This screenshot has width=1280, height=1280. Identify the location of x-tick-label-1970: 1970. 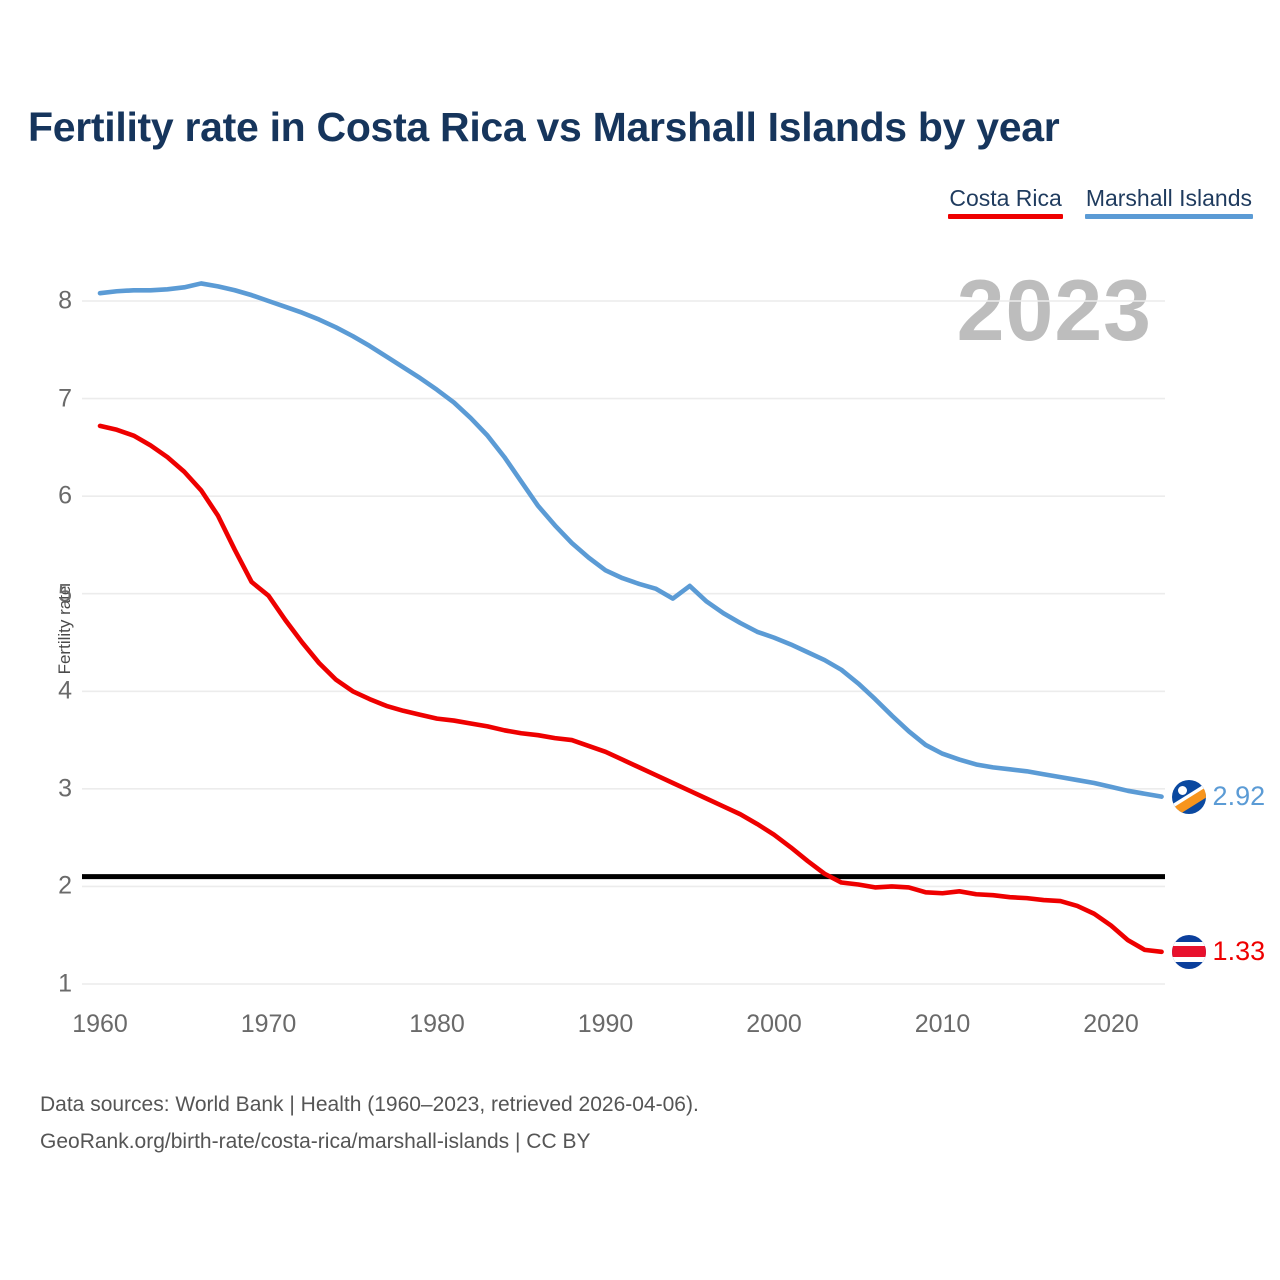
(268, 1024).